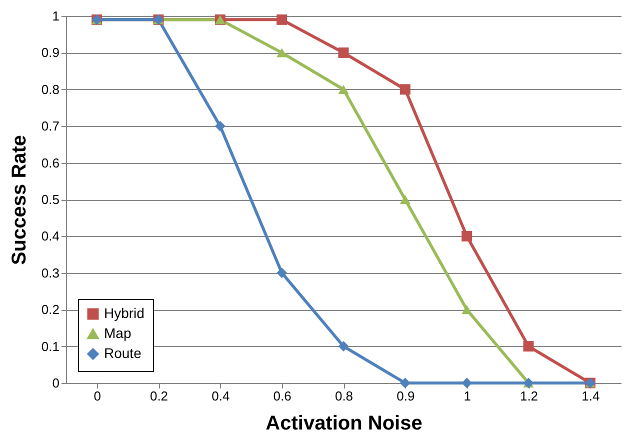 This screenshot has height=439, width=633. Describe the element at coordinates (50, 162) in the screenshot. I see `y-tick-label: 0.6` at that location.